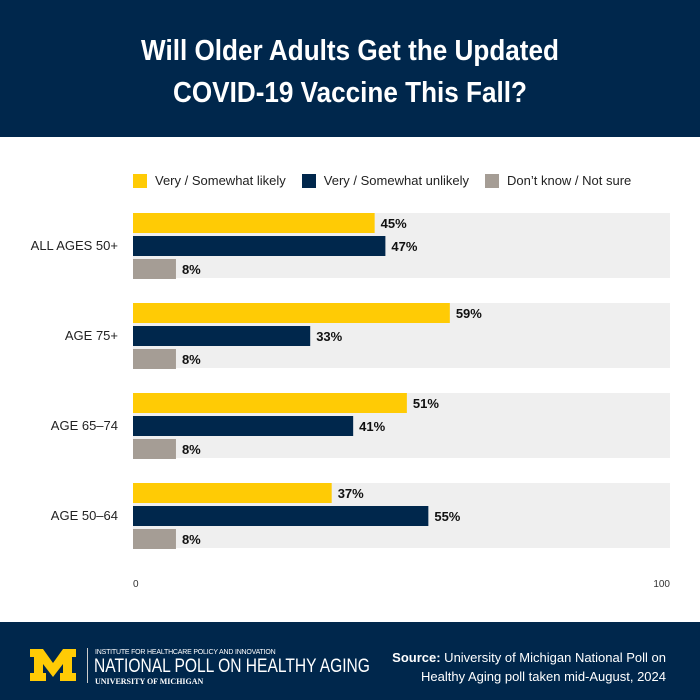  I want to click on data-label: 55%, so click(447, 516).